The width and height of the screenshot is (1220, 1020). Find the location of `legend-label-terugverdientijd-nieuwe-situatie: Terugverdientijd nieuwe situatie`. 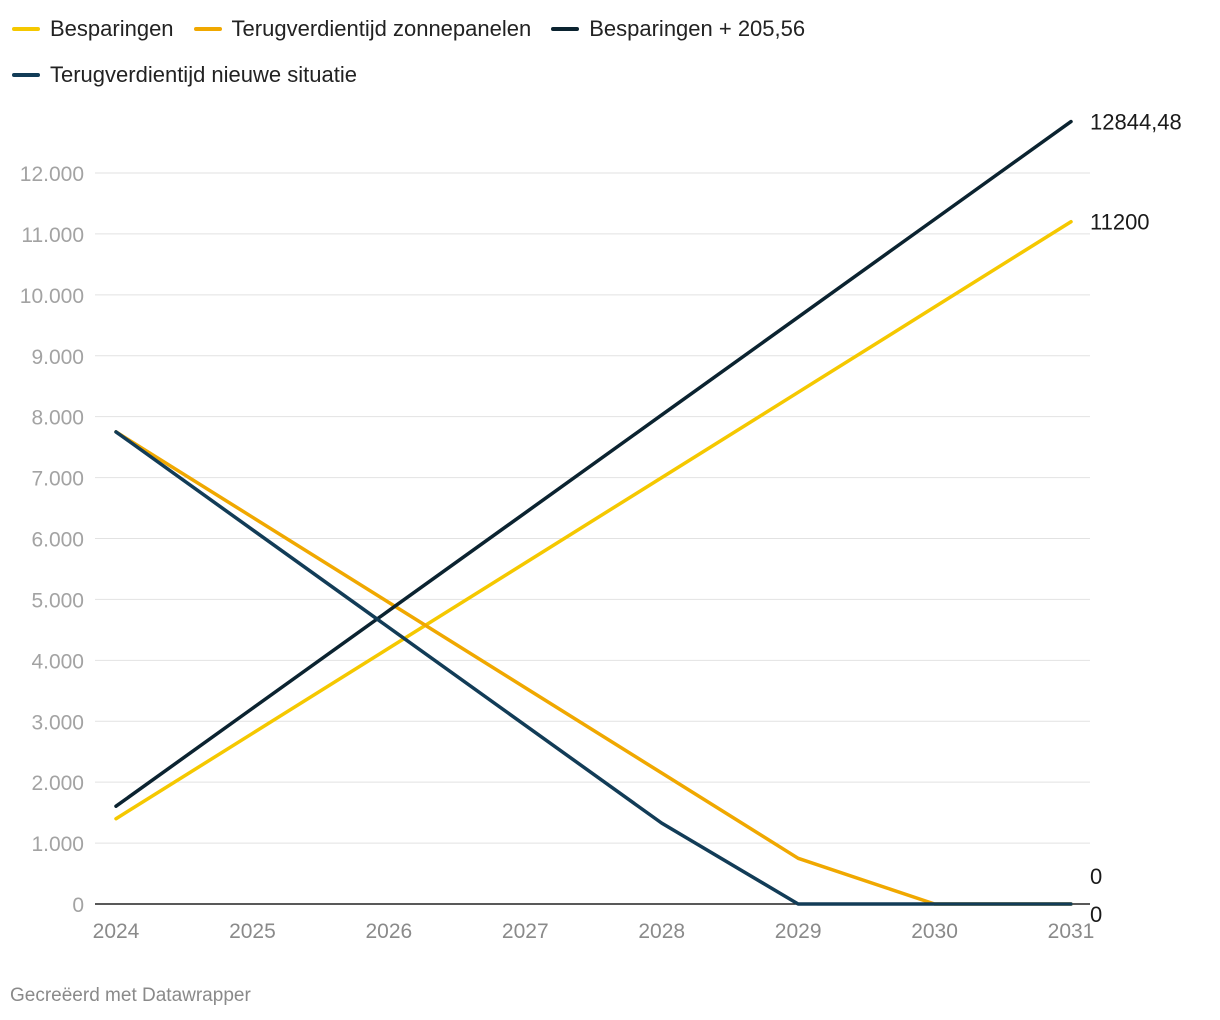

legend-label-terugverdientijd-nieuwe-situatie: Terugverdientijd nieuwe situatie is located at coordinates (203, 74).